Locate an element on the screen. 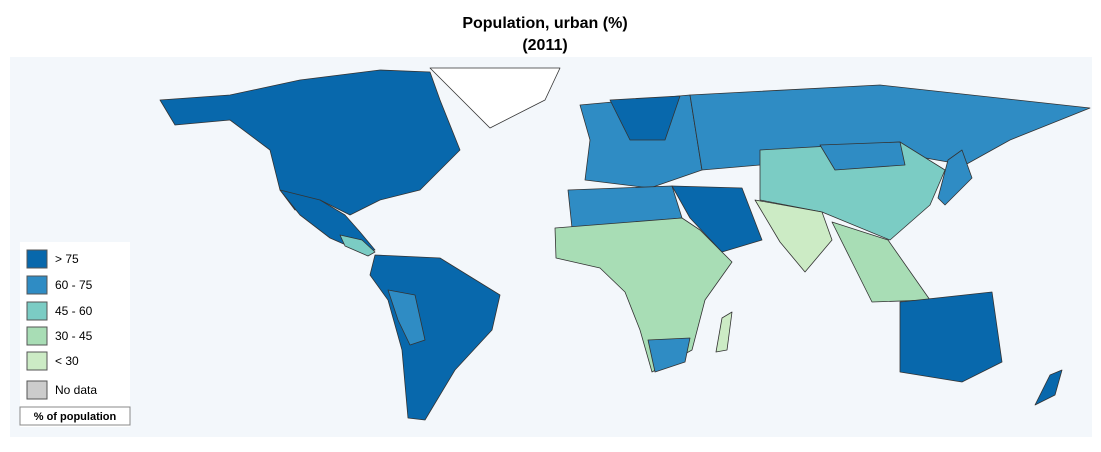  legend-label: No data is located at coordinates (76, 390).